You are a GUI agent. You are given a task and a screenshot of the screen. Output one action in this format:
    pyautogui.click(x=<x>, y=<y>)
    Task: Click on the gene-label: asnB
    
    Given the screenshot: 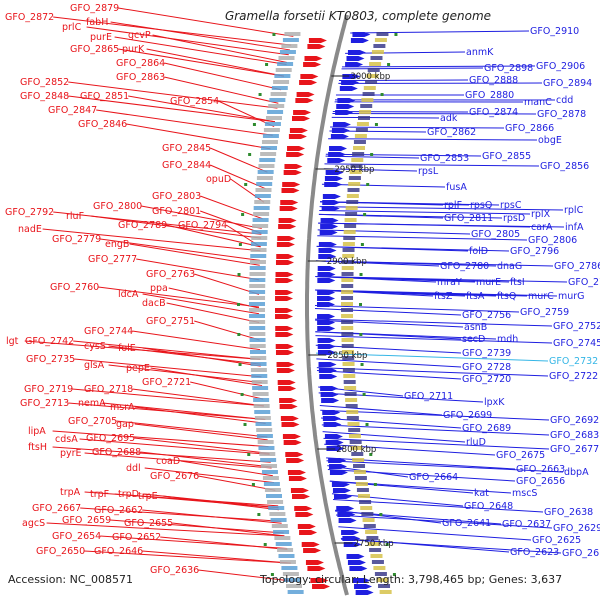 What is the action you would take?
    pyautogui.click(x=475, y=327)
    